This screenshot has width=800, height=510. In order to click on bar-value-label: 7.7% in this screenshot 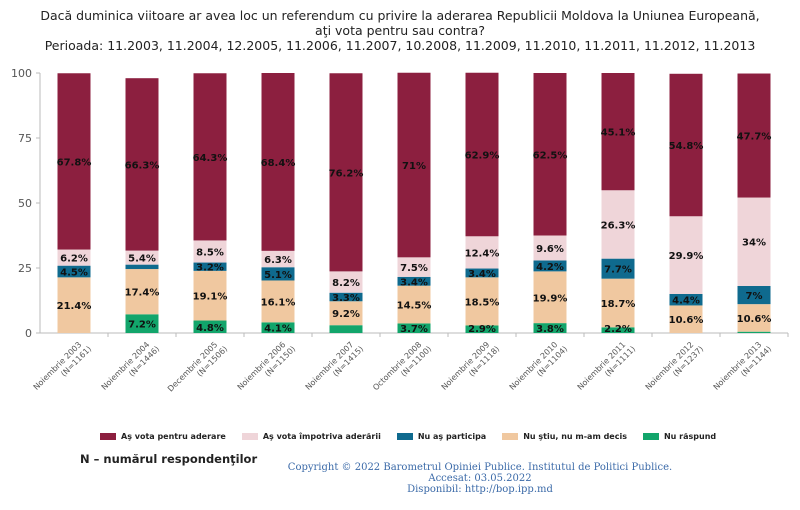, I will do `click(618, 270)`.